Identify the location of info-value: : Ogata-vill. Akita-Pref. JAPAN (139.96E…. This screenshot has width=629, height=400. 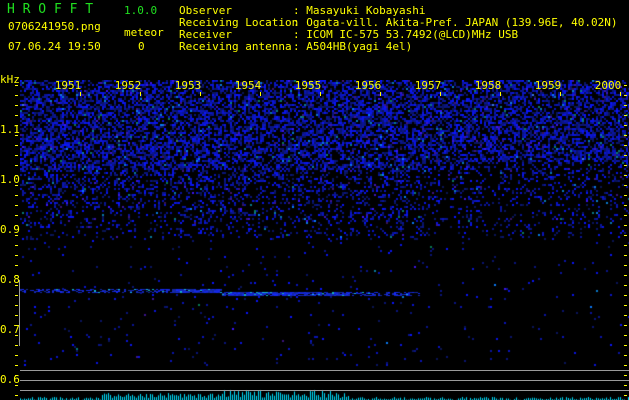
(455, 22).